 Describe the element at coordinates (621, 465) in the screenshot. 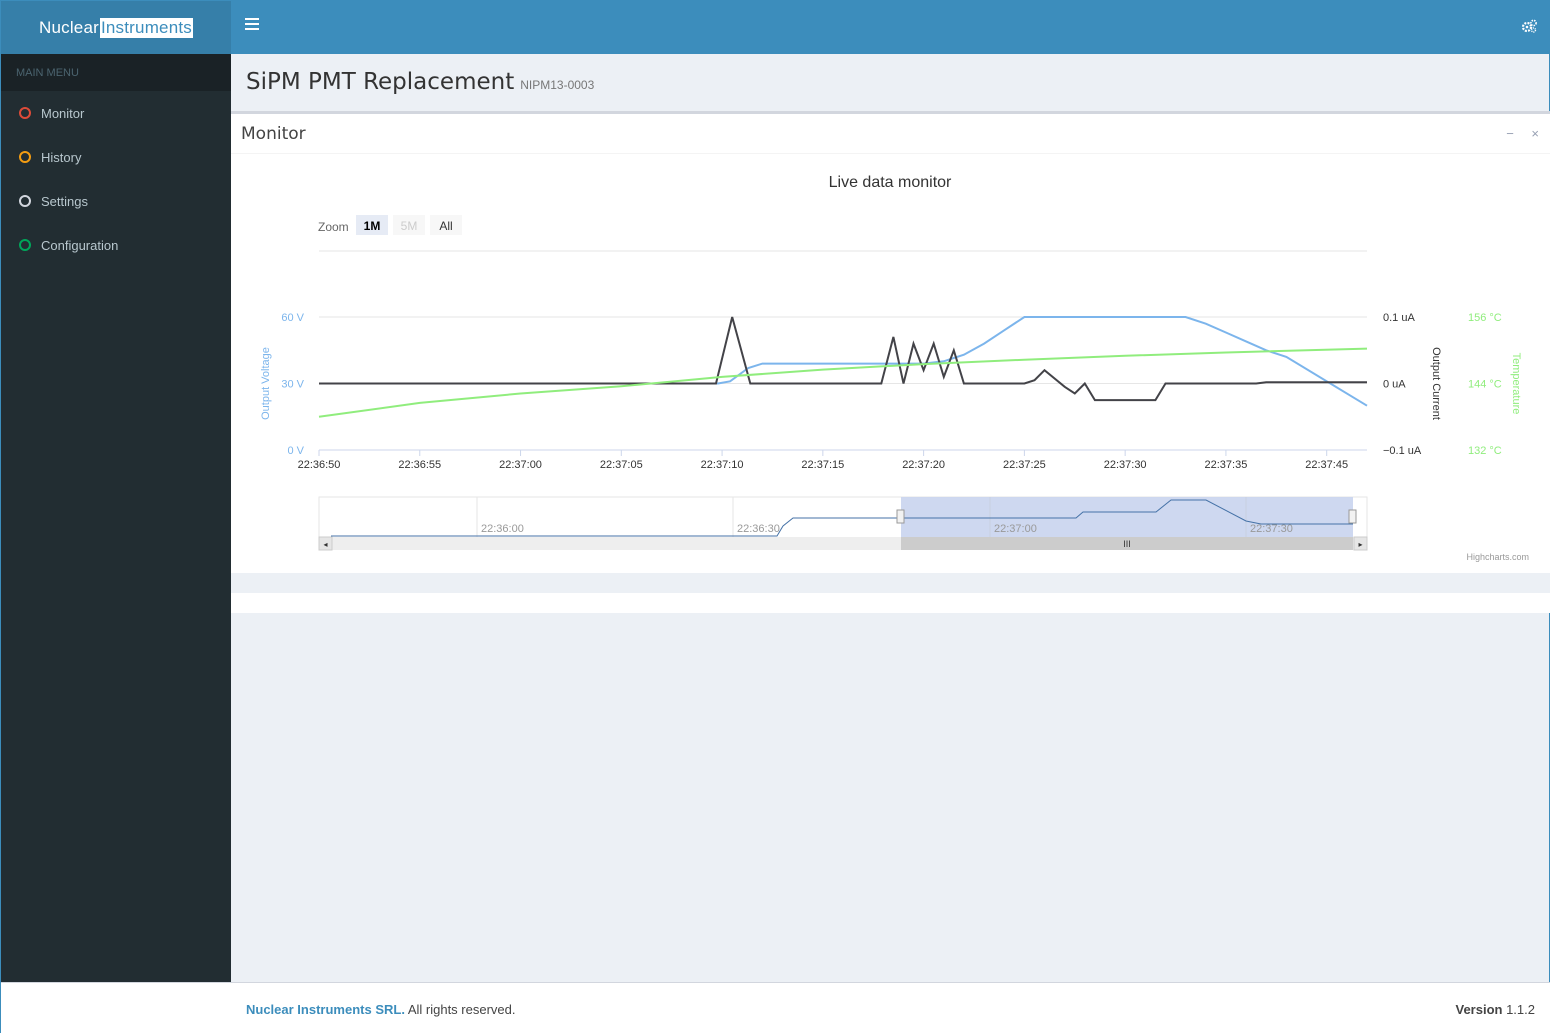

I see `x-tick-label: 22:37:05` at that location.